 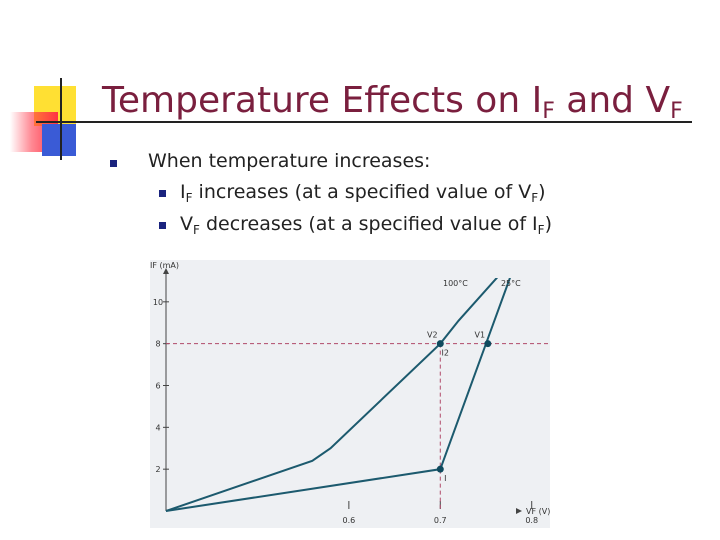 What do you see at coordinates (676, 111) in the screenshot?
I see `title-subscript-2: F` at bounding box center [676, 111].